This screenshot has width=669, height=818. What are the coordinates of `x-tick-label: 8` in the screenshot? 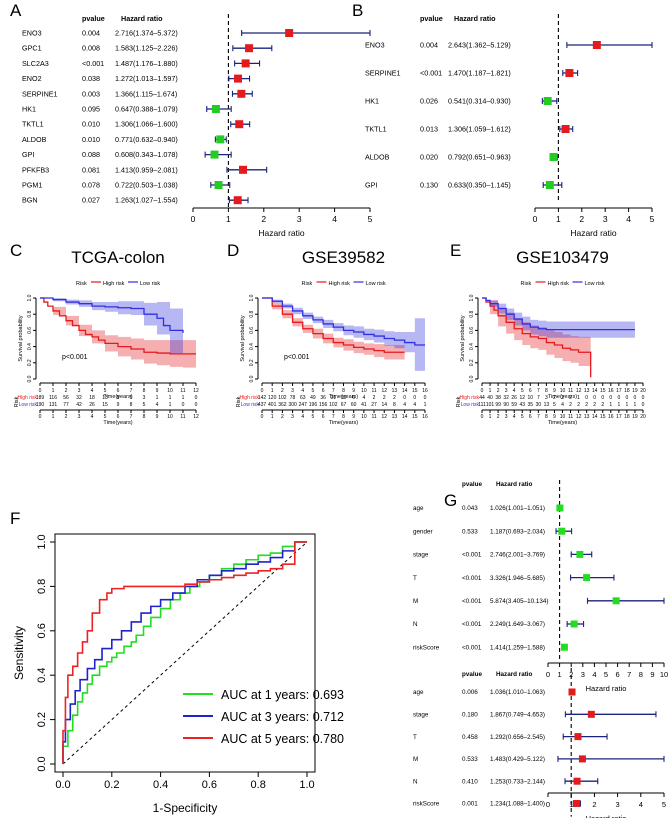 It's located at (546, 391).